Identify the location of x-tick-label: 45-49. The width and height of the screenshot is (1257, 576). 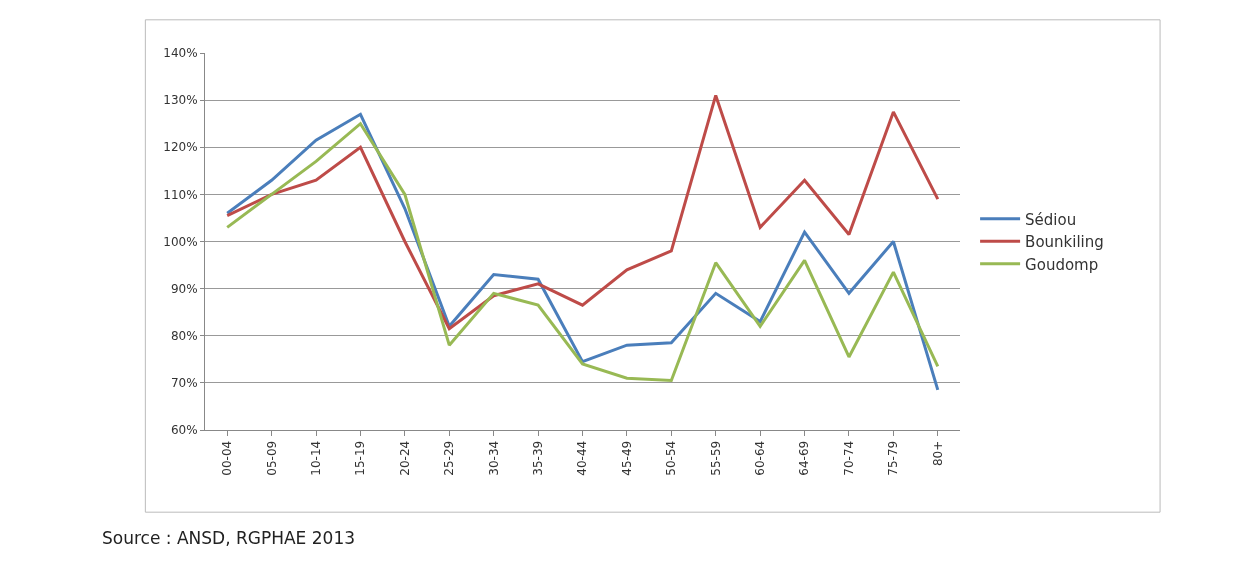
(626, 458).